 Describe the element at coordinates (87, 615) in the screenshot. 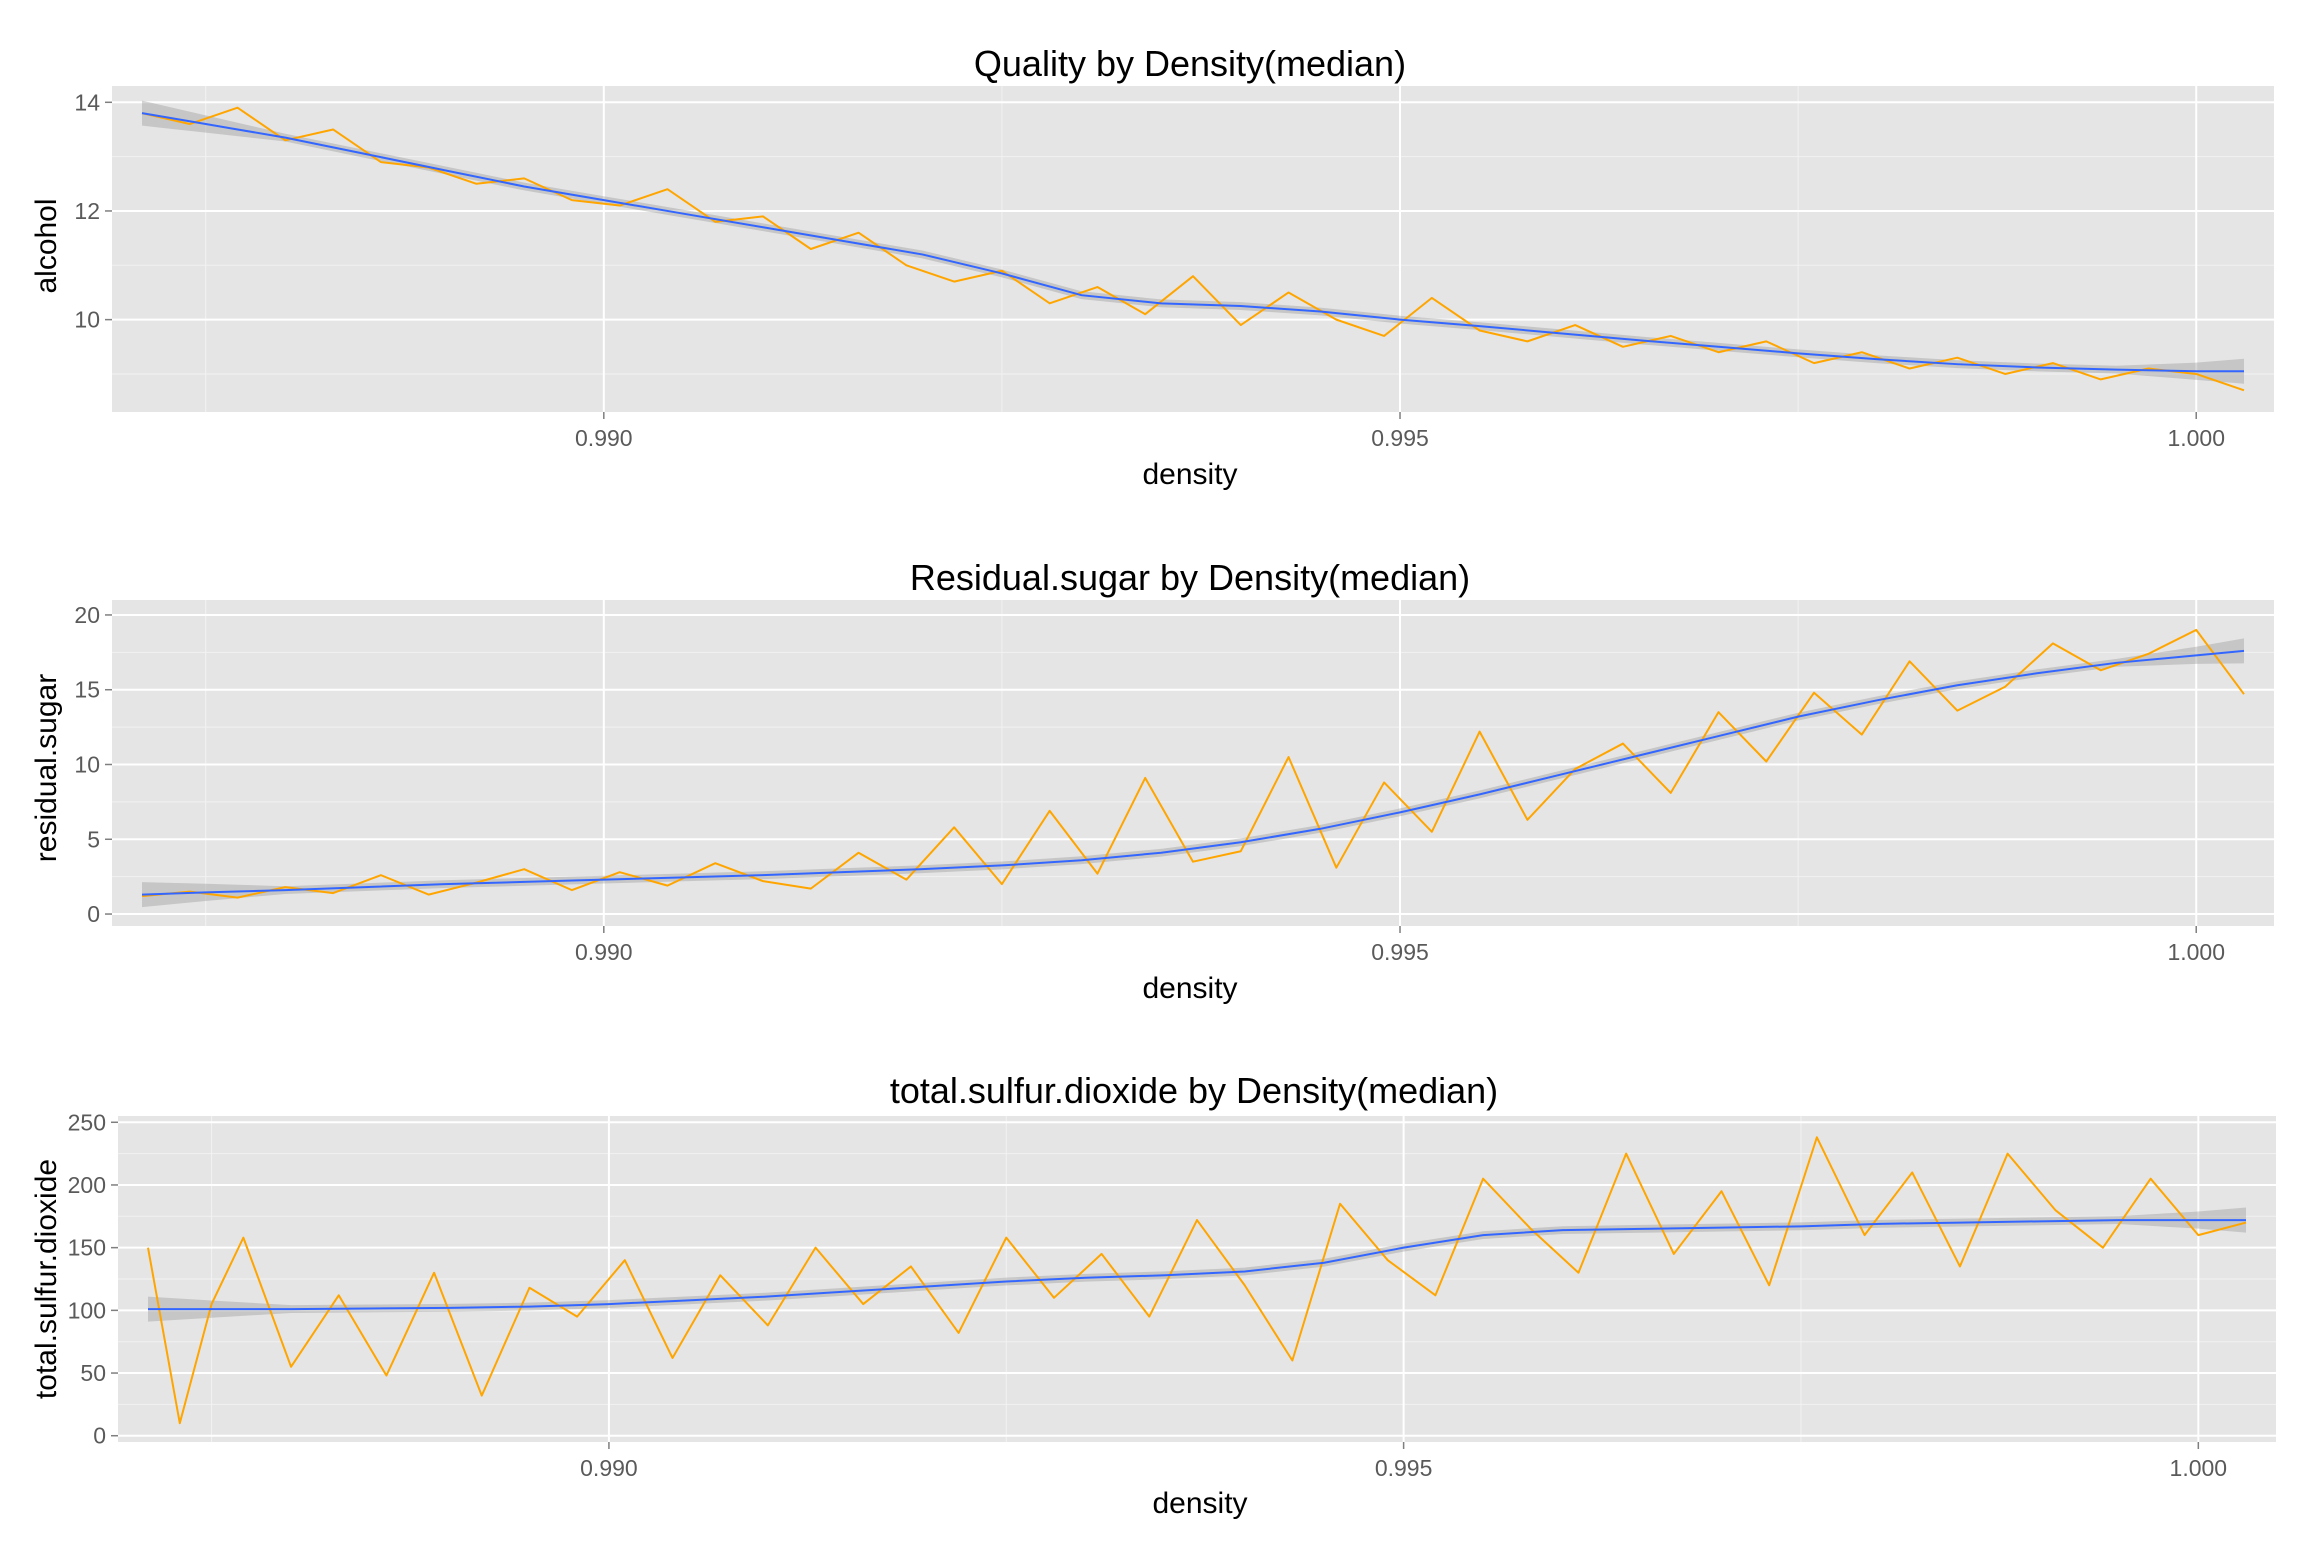

I see `y-tick-label: 20` at that location.